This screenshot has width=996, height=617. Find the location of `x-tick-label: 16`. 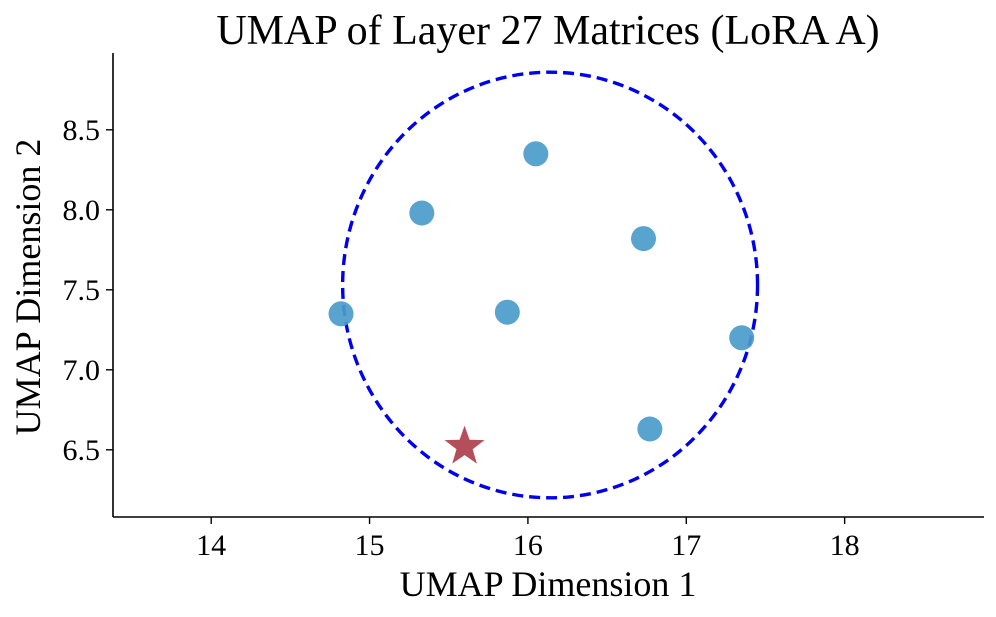

x-tick-label: 16 is located at coordinates (528, 545).